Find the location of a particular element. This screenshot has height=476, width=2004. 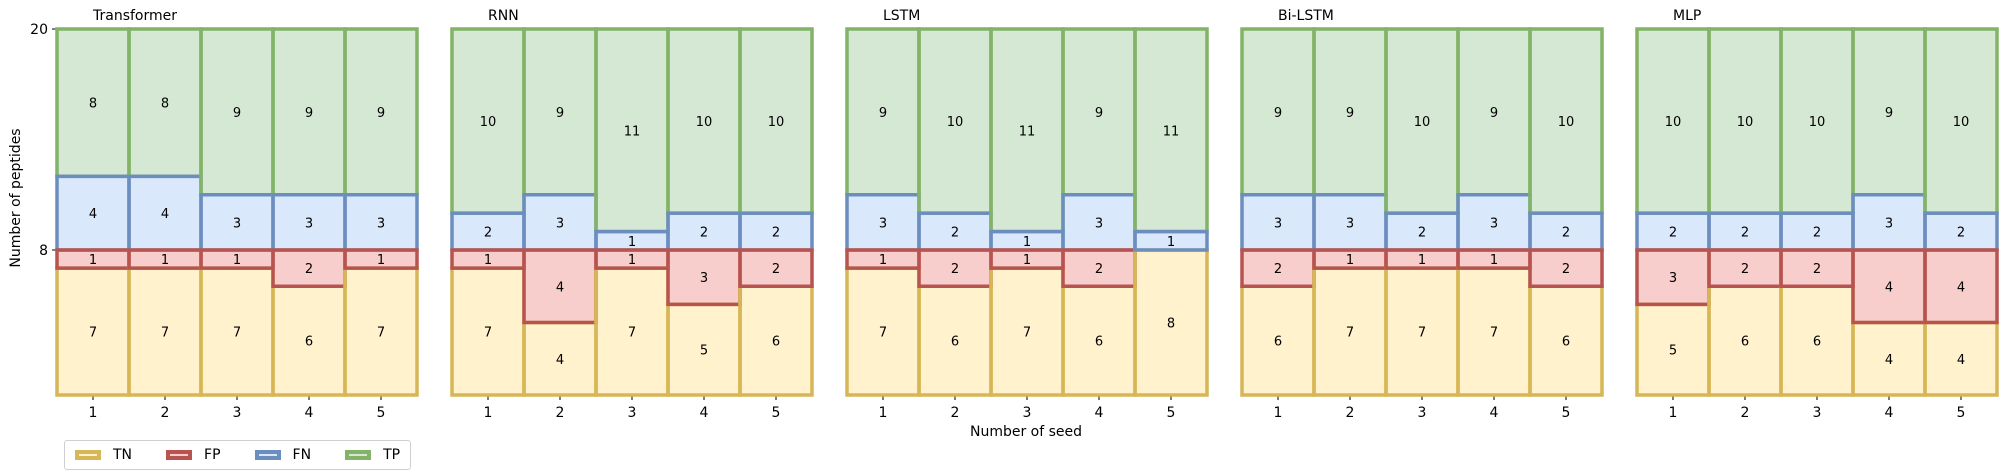

data-label-rnn-seed1-tn: 7 is located at coordinates (488, 333).